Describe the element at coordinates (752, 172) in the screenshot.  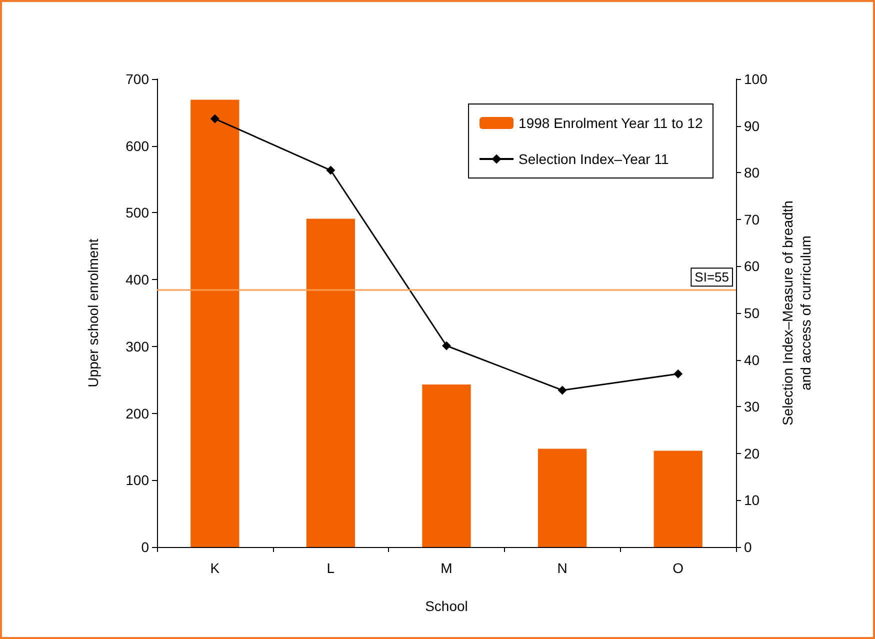
I see `y2-tick-label: 80` at that location.